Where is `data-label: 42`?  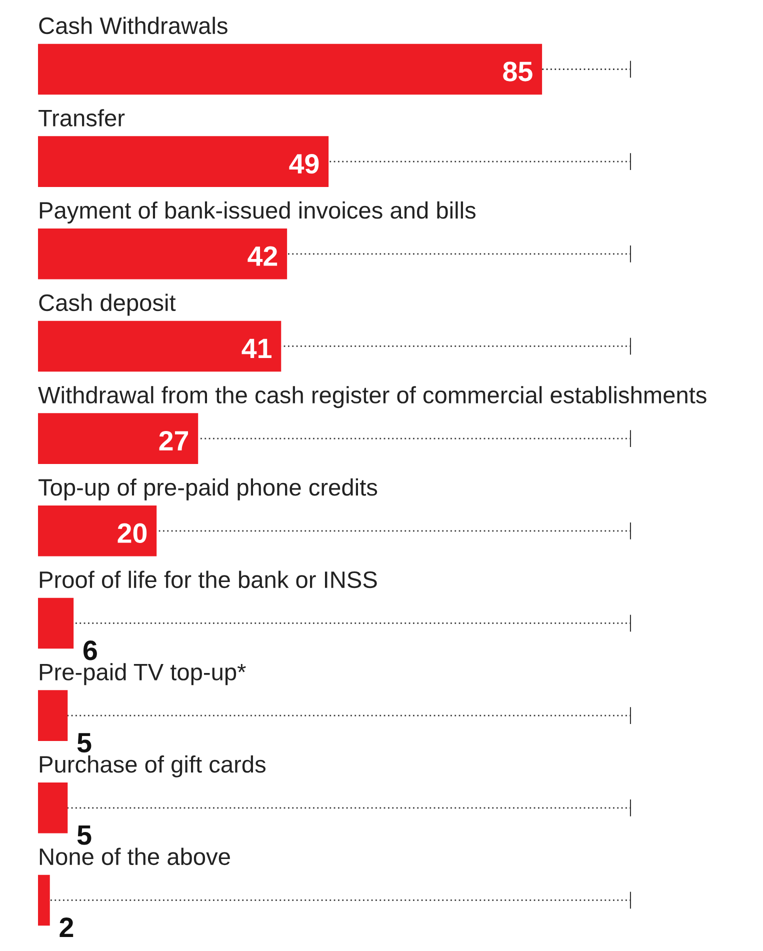 data-label: 42 is located at coordinates (263, 256).